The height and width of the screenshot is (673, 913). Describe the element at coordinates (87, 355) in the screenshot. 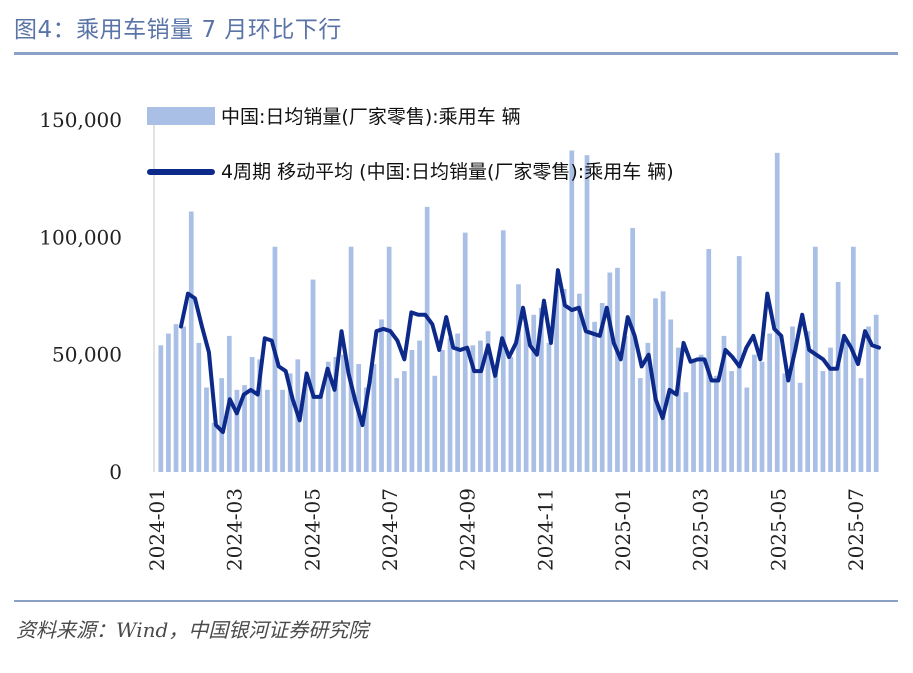

I see `y-tick-label: 50,000` at that location.